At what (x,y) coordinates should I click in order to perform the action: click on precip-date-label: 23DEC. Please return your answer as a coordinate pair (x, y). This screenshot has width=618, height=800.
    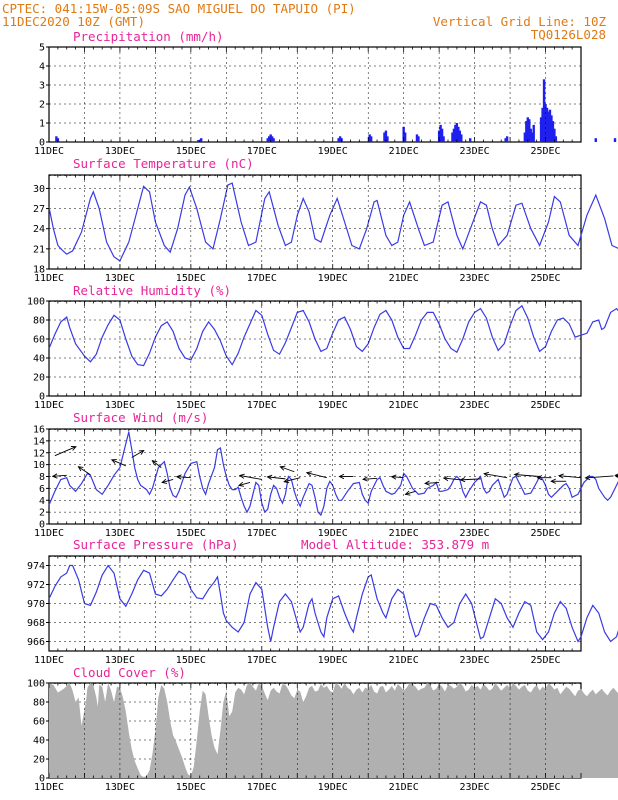
    Looking at the image, I should click on (475, 151).